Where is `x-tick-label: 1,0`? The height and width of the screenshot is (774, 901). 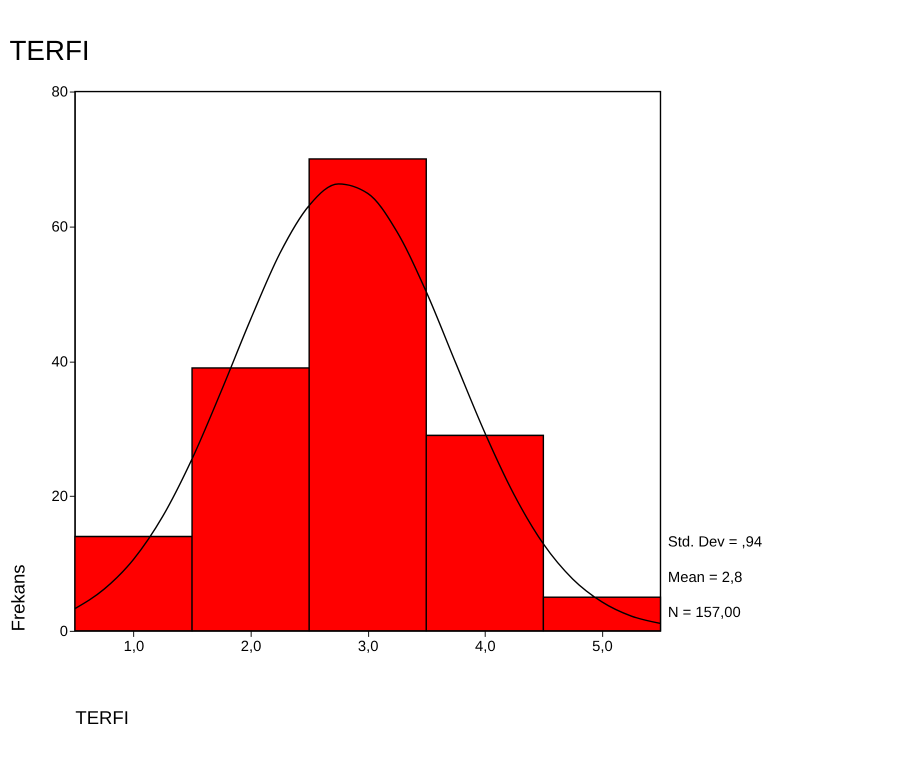 x-tick-label: 1,0 is located at coordinates (134, 646).